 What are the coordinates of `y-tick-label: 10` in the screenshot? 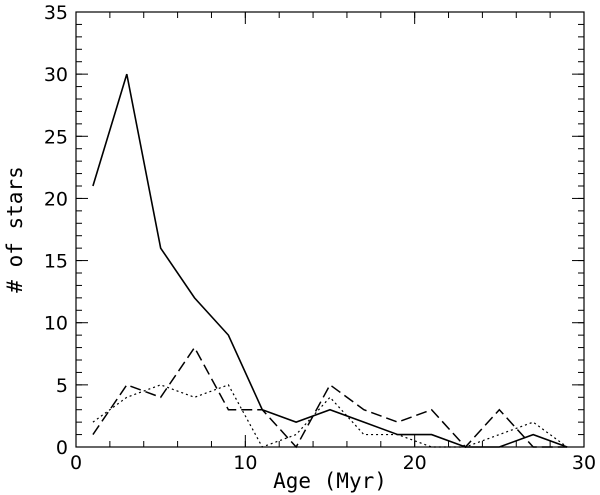 It's located at (56, 324).